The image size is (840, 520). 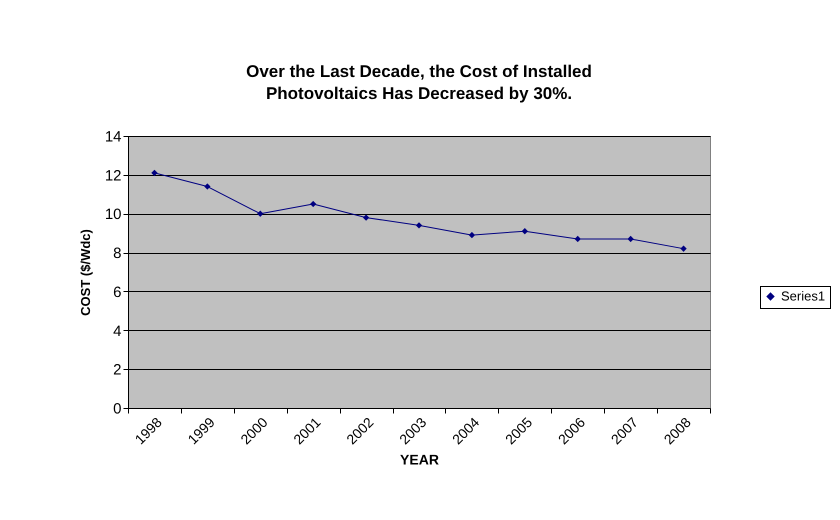 I want to click on y-tick-label: 10, so click(x=113, y=215).